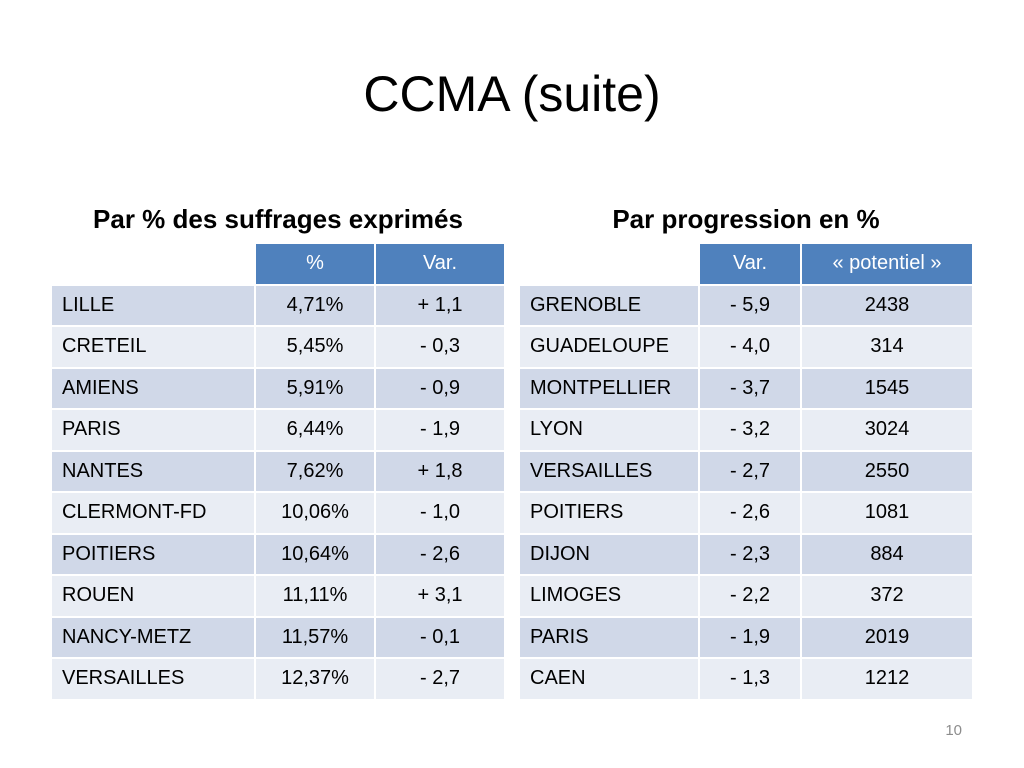 The height and width of the screenshot is (768, 1024). I want to click on academie-name: CAEN, so click(610, 680).